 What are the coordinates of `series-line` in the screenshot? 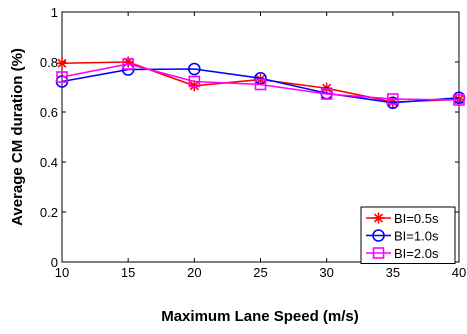 It's located at (260, 82).